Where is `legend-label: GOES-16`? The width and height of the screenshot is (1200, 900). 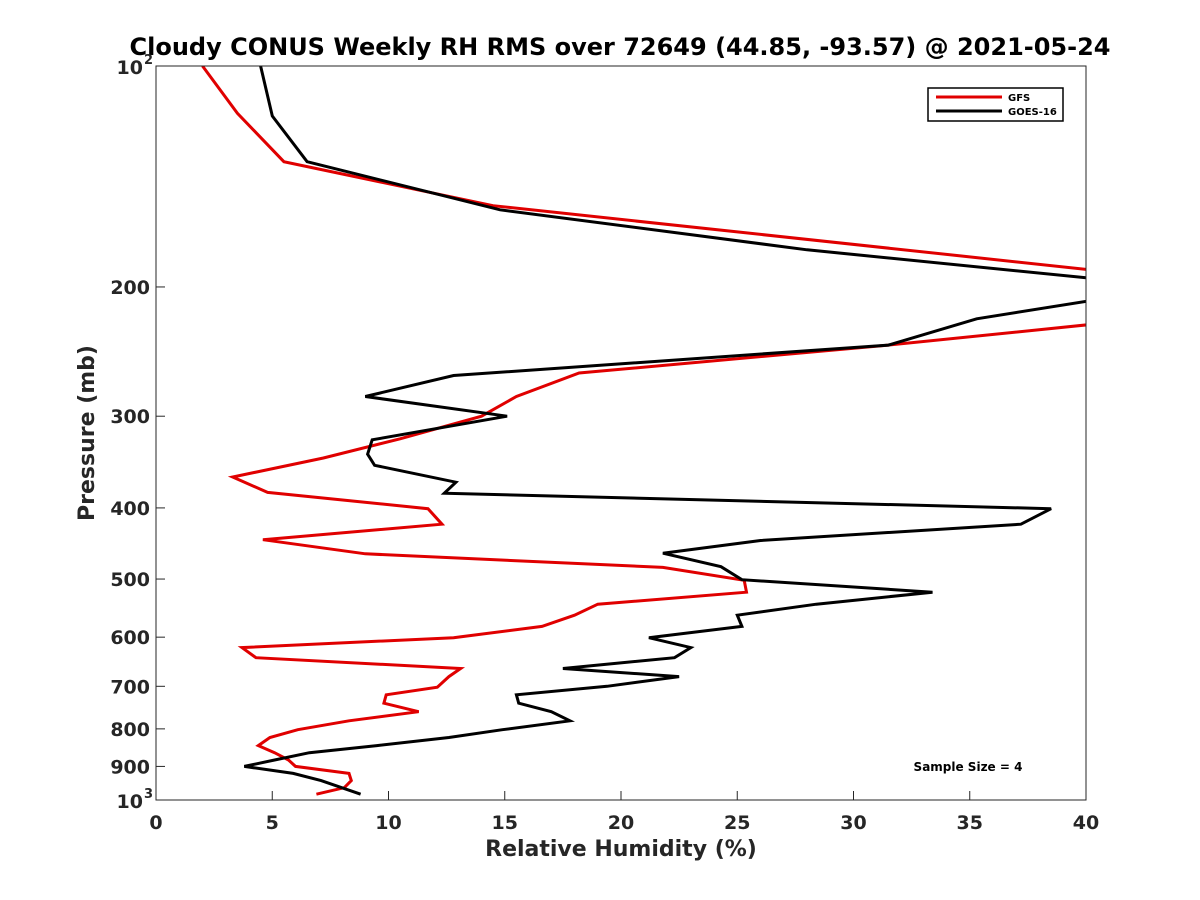
legend-label: GOES-16 is located at coordinates (1032, 112).